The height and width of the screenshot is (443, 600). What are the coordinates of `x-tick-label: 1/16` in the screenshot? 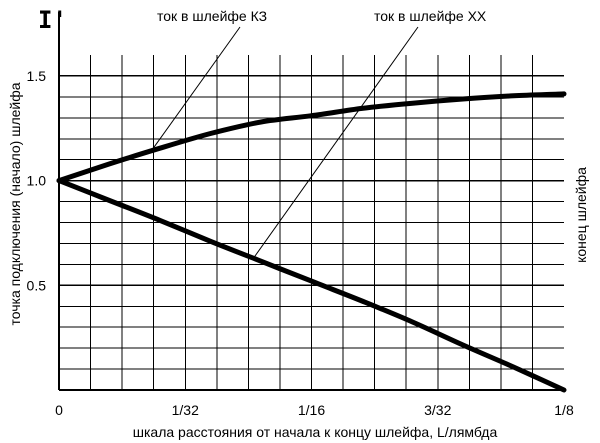 It's located at (311, 410).